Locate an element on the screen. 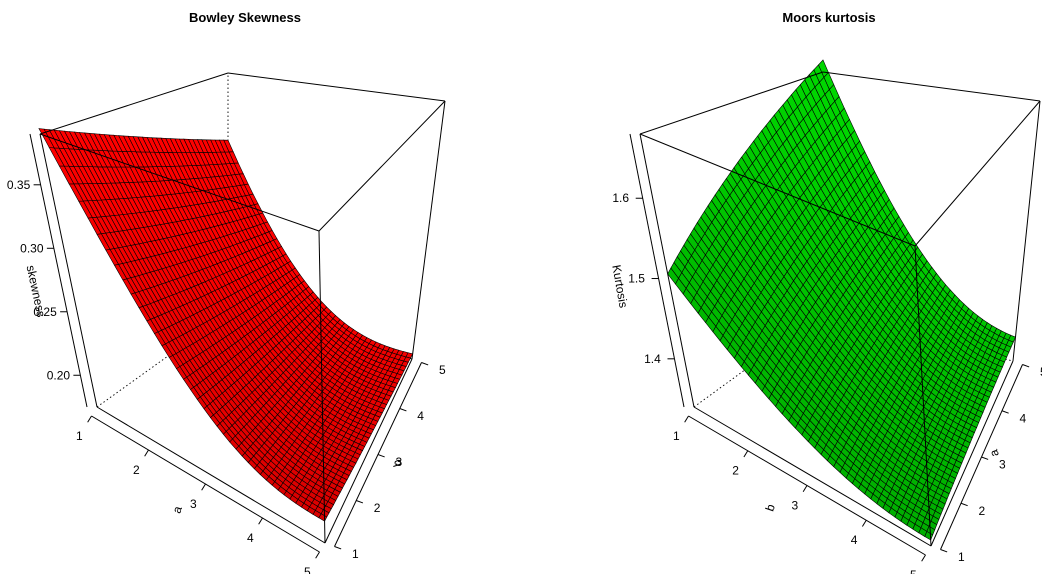 The image size is (1042, 574). surface-facet is located at coordinates (673, 276).